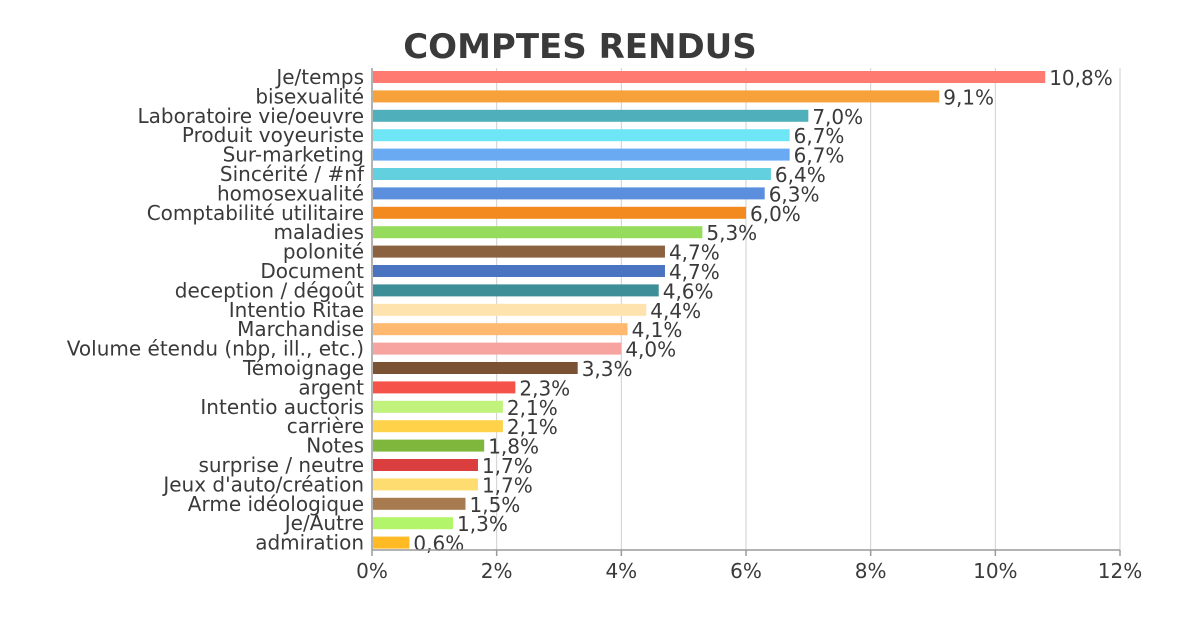  I want to click on category-label: Je/temps, so click(319, 77).